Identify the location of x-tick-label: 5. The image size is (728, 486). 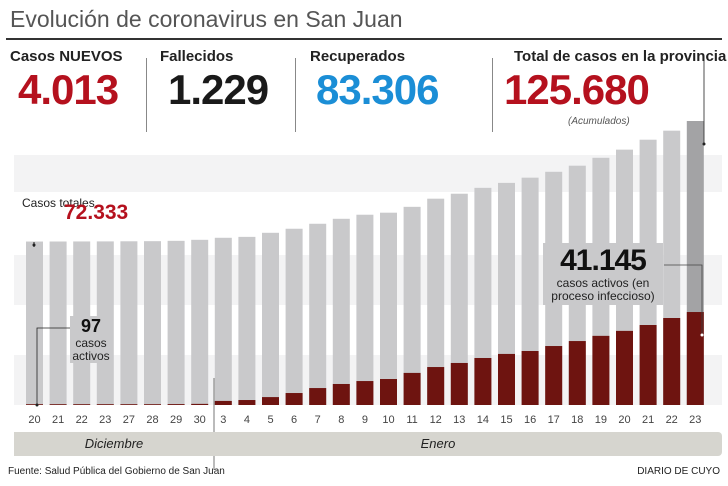
(270, 420).